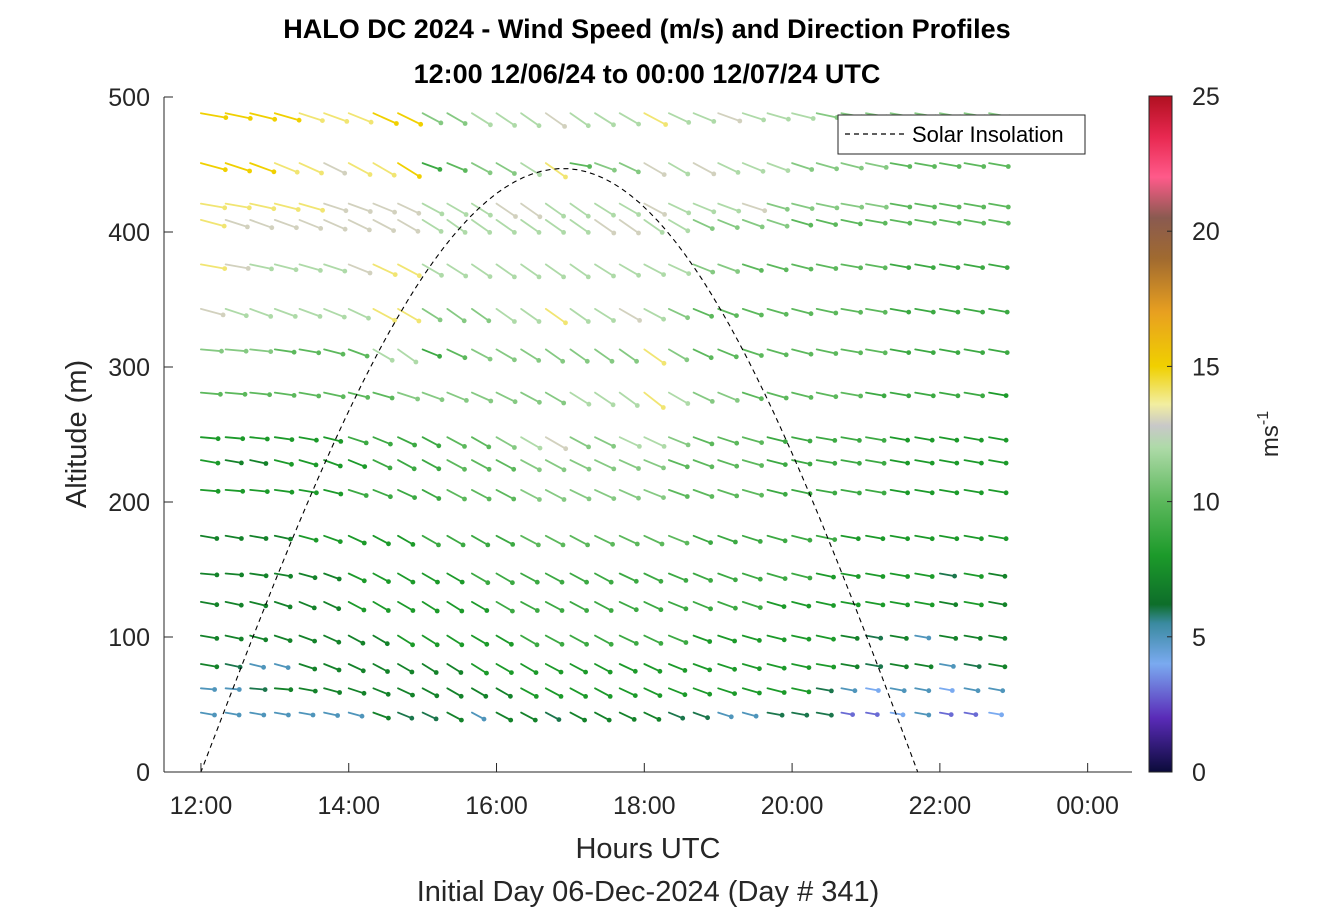  What do you see at coordinates (1087, 806) in the screenshot?
I see `x-tick-label: 00:00` at bounding box center [1087, 806].